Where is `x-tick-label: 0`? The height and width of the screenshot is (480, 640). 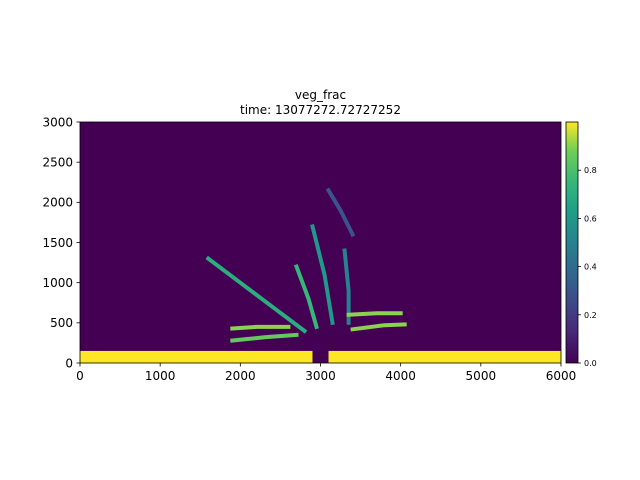 x-tick-label: 0 is located at coordinates (80, 376).